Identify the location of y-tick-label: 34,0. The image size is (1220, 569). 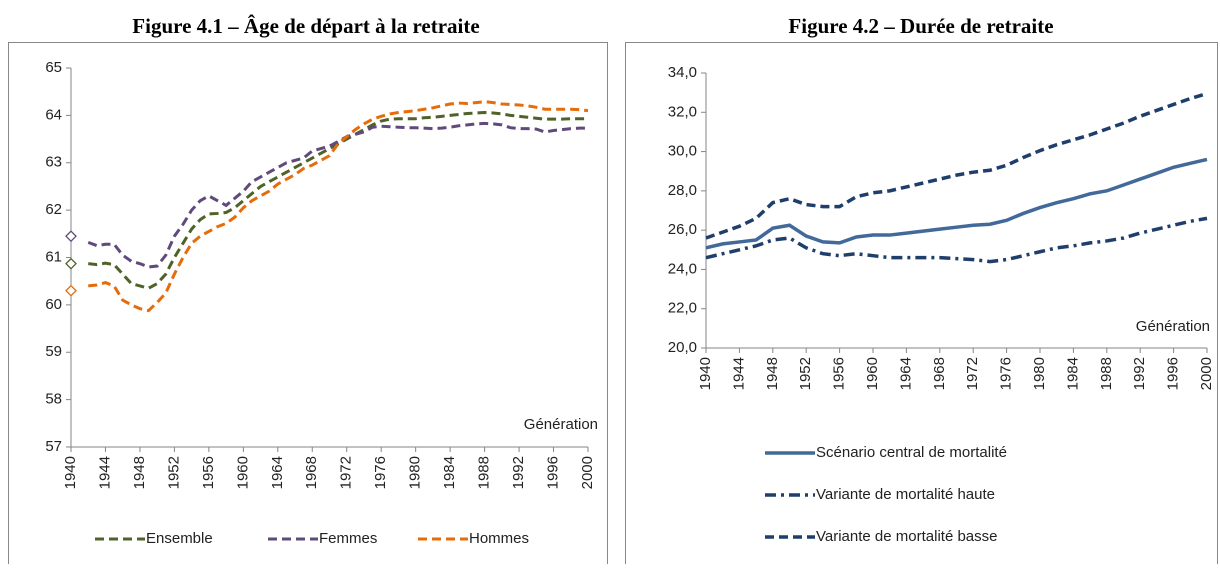
(682, 72).